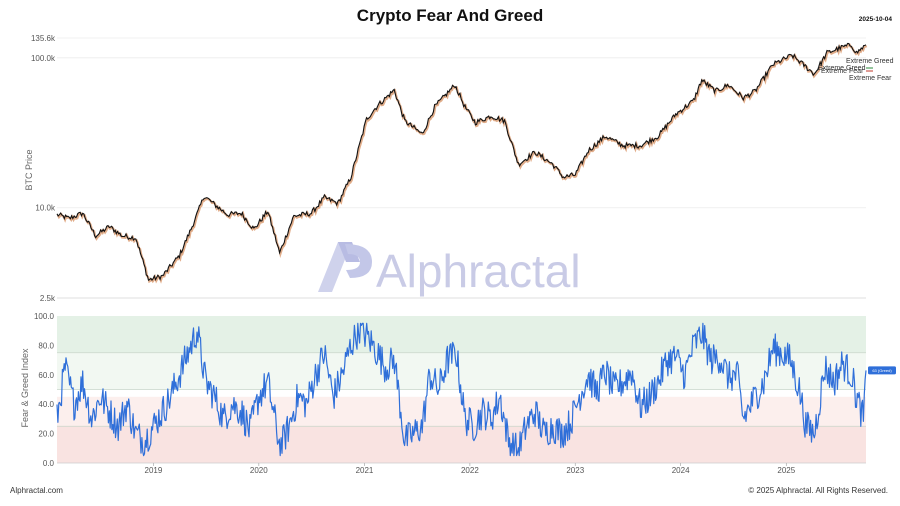 The width and height of the screenshot is (900, 506). What do you see at coordinates (786, 470) in the screenshot?
I see `x-tick-label: 2025` at bounding box center [786, 470].